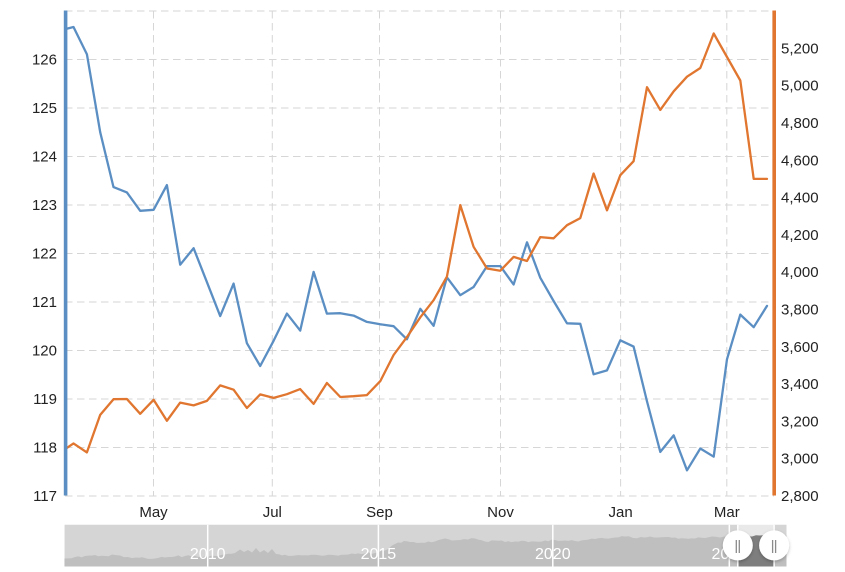 The height and width of the screenshot is (572, 845). I want to click on svg-text: 122, so click(44, 254).